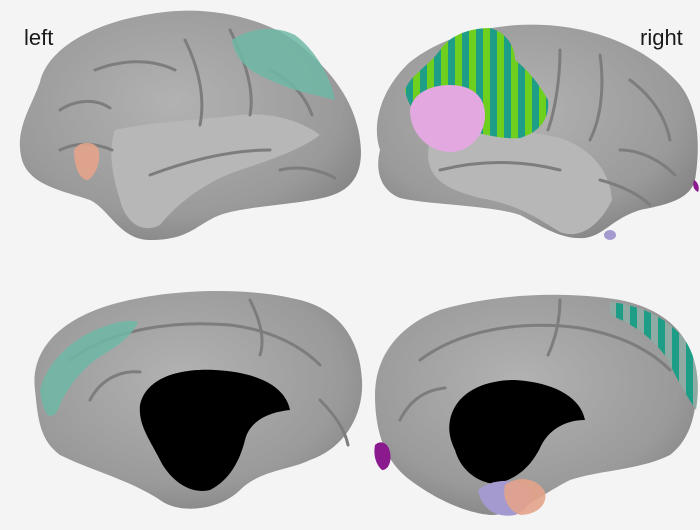  What do you see at coordinates (517, 432) in the screenshot?
I see `right-medial-ventricle` at bounding box center [517, 432].